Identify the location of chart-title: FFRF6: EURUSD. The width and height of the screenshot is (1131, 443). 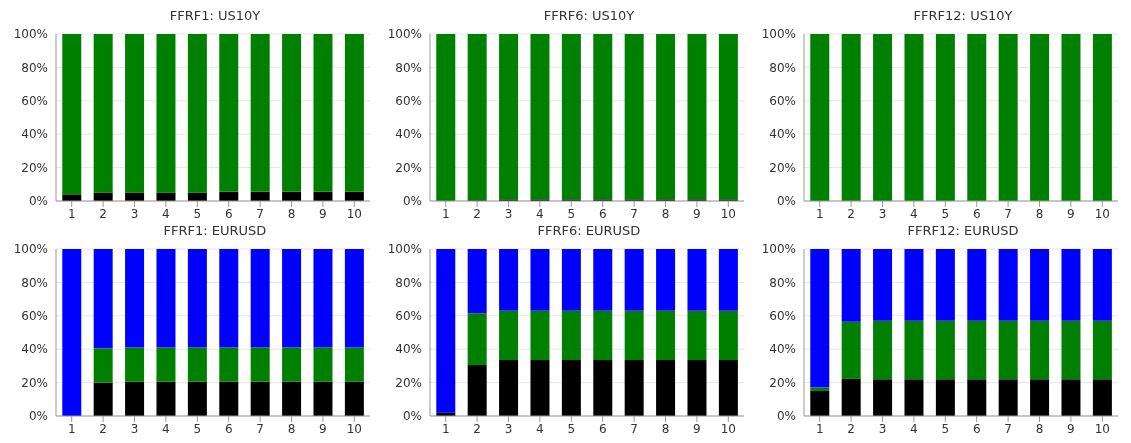
(589, 231).